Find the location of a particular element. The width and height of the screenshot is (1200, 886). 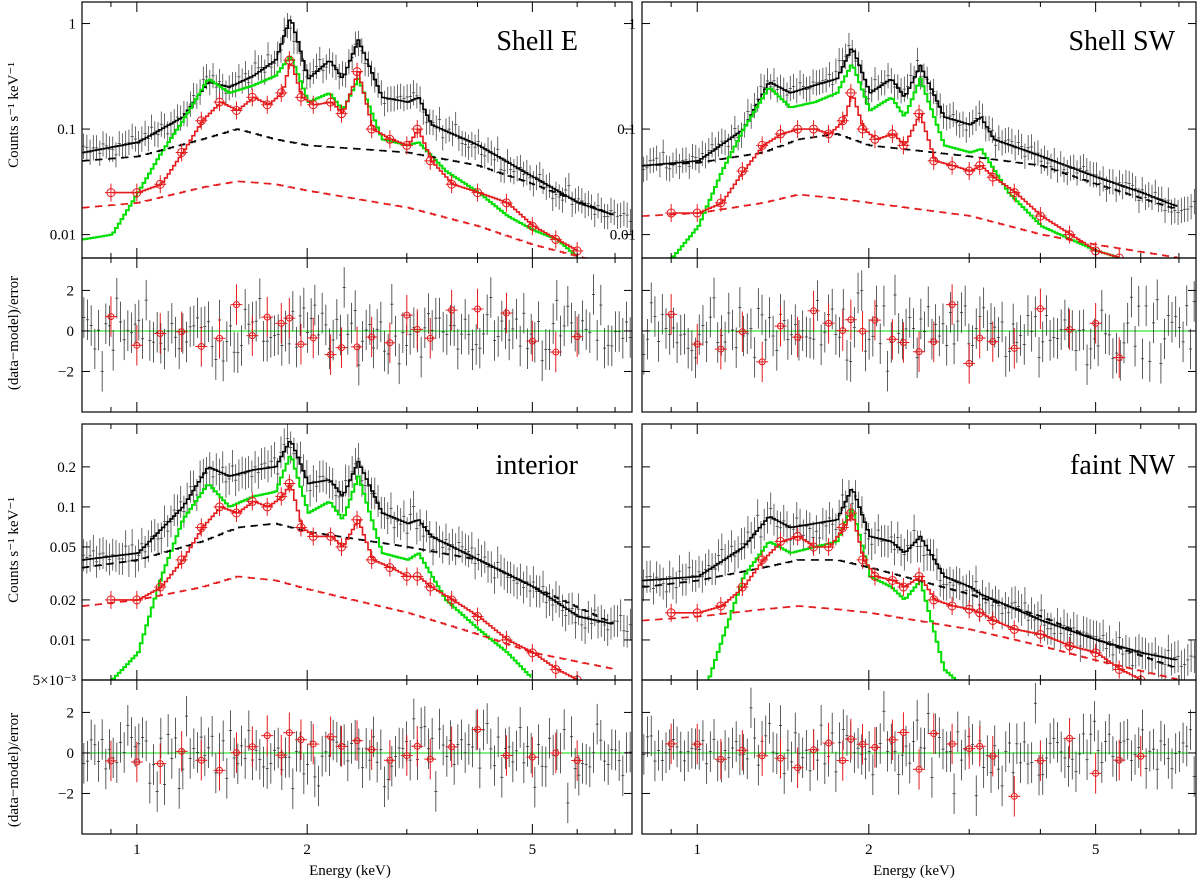

panel-1-residual-frame is located at coordinates (919, 335).